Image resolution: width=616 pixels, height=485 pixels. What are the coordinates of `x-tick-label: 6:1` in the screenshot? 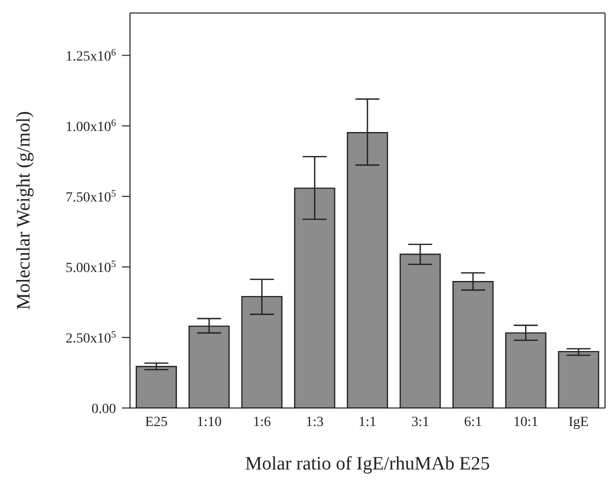 It's located at (473, 422).